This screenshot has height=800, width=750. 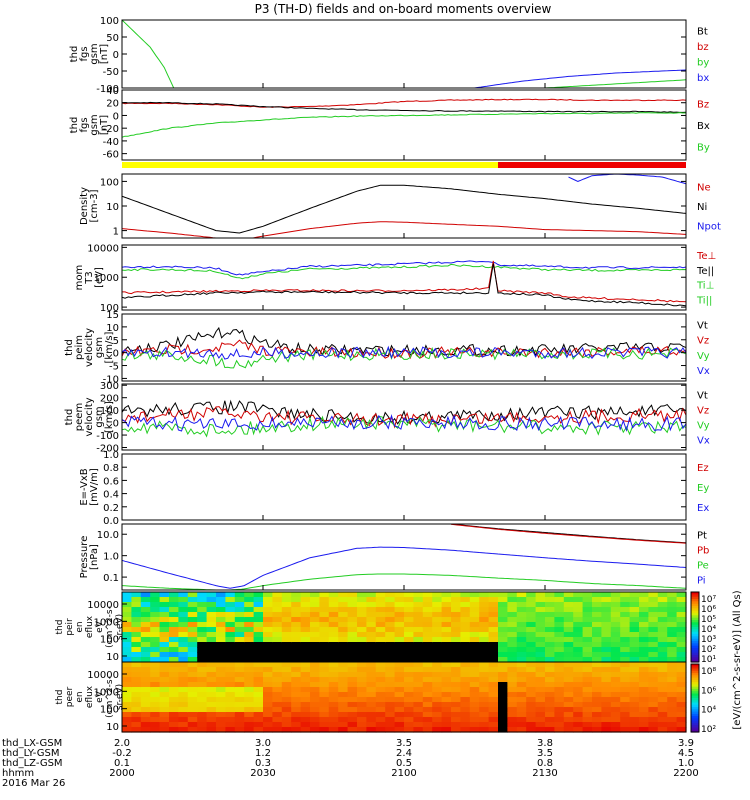 What do you see at coordinates (703, 341) in the screenshot?
I see `peim_velocity_small-legend-1: Vz` at bounding box center [703, 341].